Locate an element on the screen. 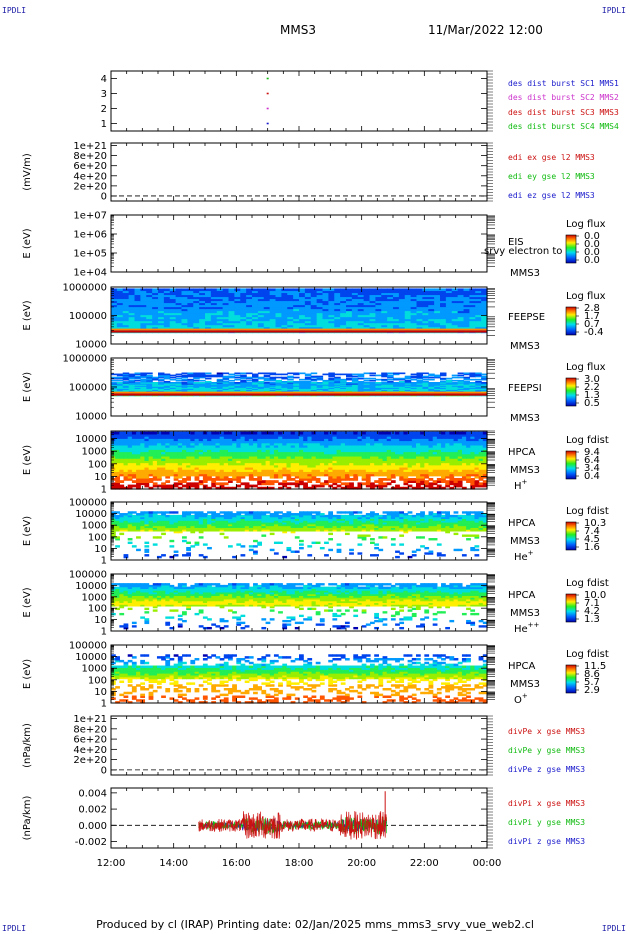  divpi-traces is located at coordinates (293, 815).